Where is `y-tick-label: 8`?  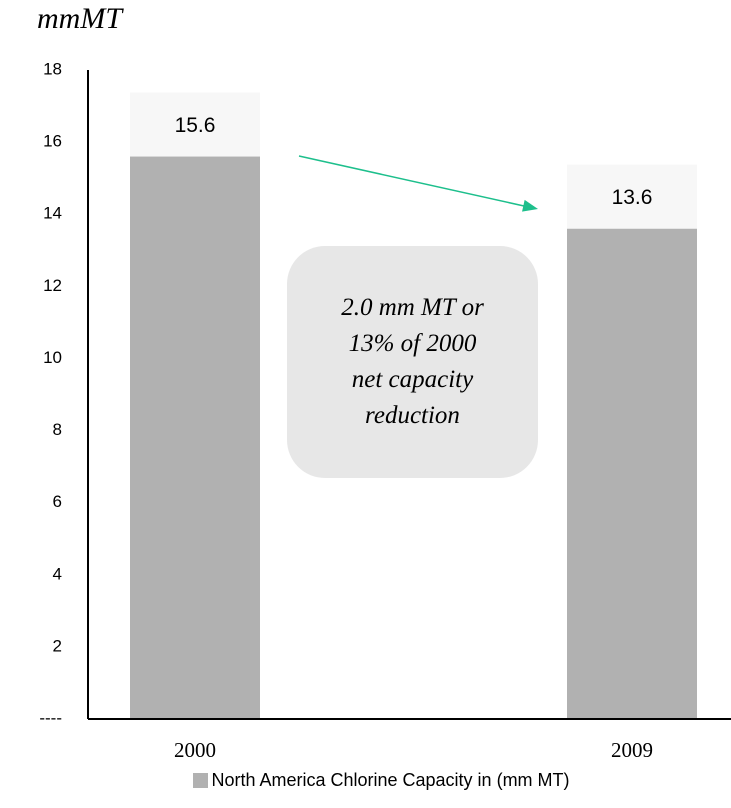 y-tick-label: 8 is located at coordinates (57, 429).